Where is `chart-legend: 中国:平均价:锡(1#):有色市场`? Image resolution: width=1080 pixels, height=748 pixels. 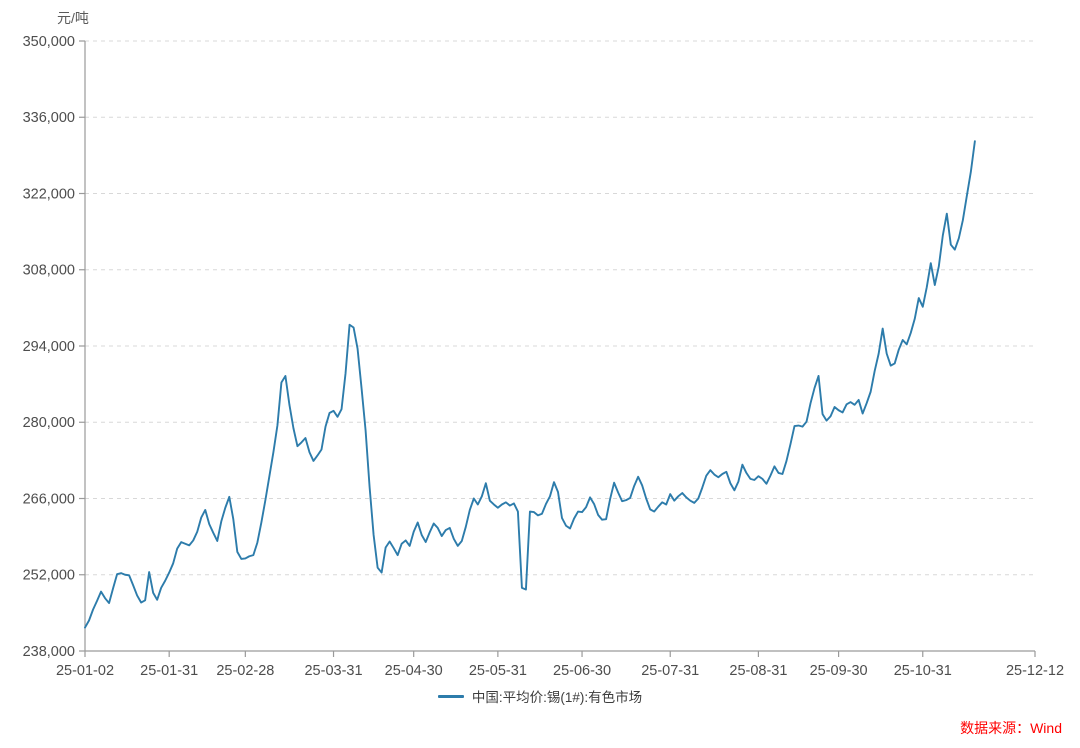
chart-legend: 中国:平均价:锡(1#):有色市场 is located at coordinates (540, 696).